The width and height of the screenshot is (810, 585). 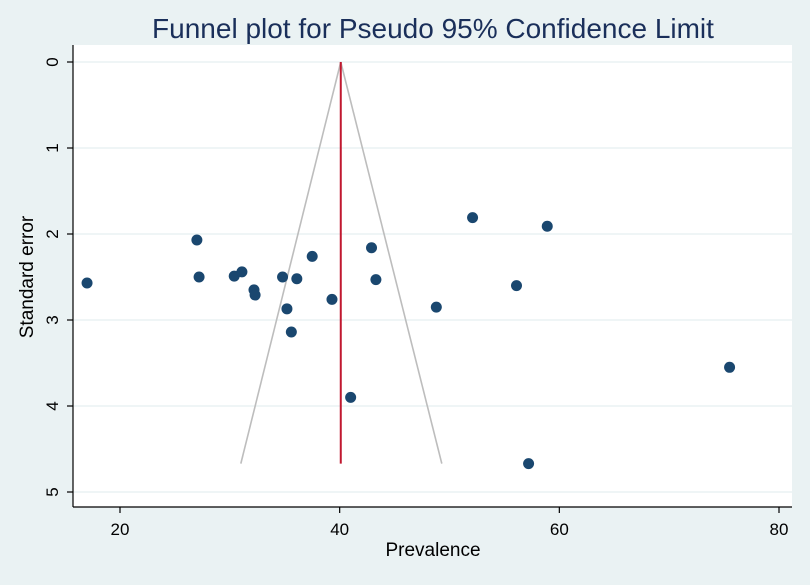 I want to click on y-axis-label: Standard error, so click(x=27, y=276).